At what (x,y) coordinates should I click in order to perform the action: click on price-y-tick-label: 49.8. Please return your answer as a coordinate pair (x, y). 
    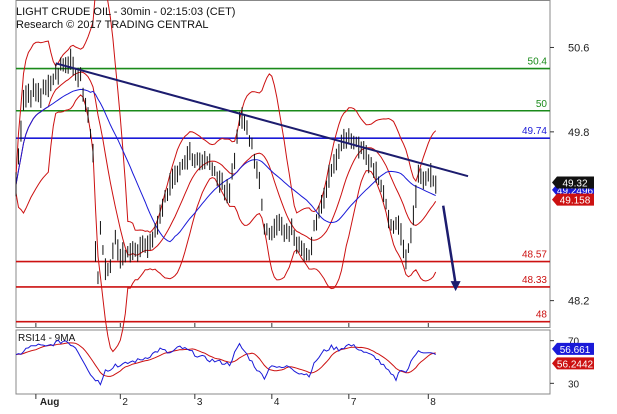
    Looking at the image, I should click on (578, 133).